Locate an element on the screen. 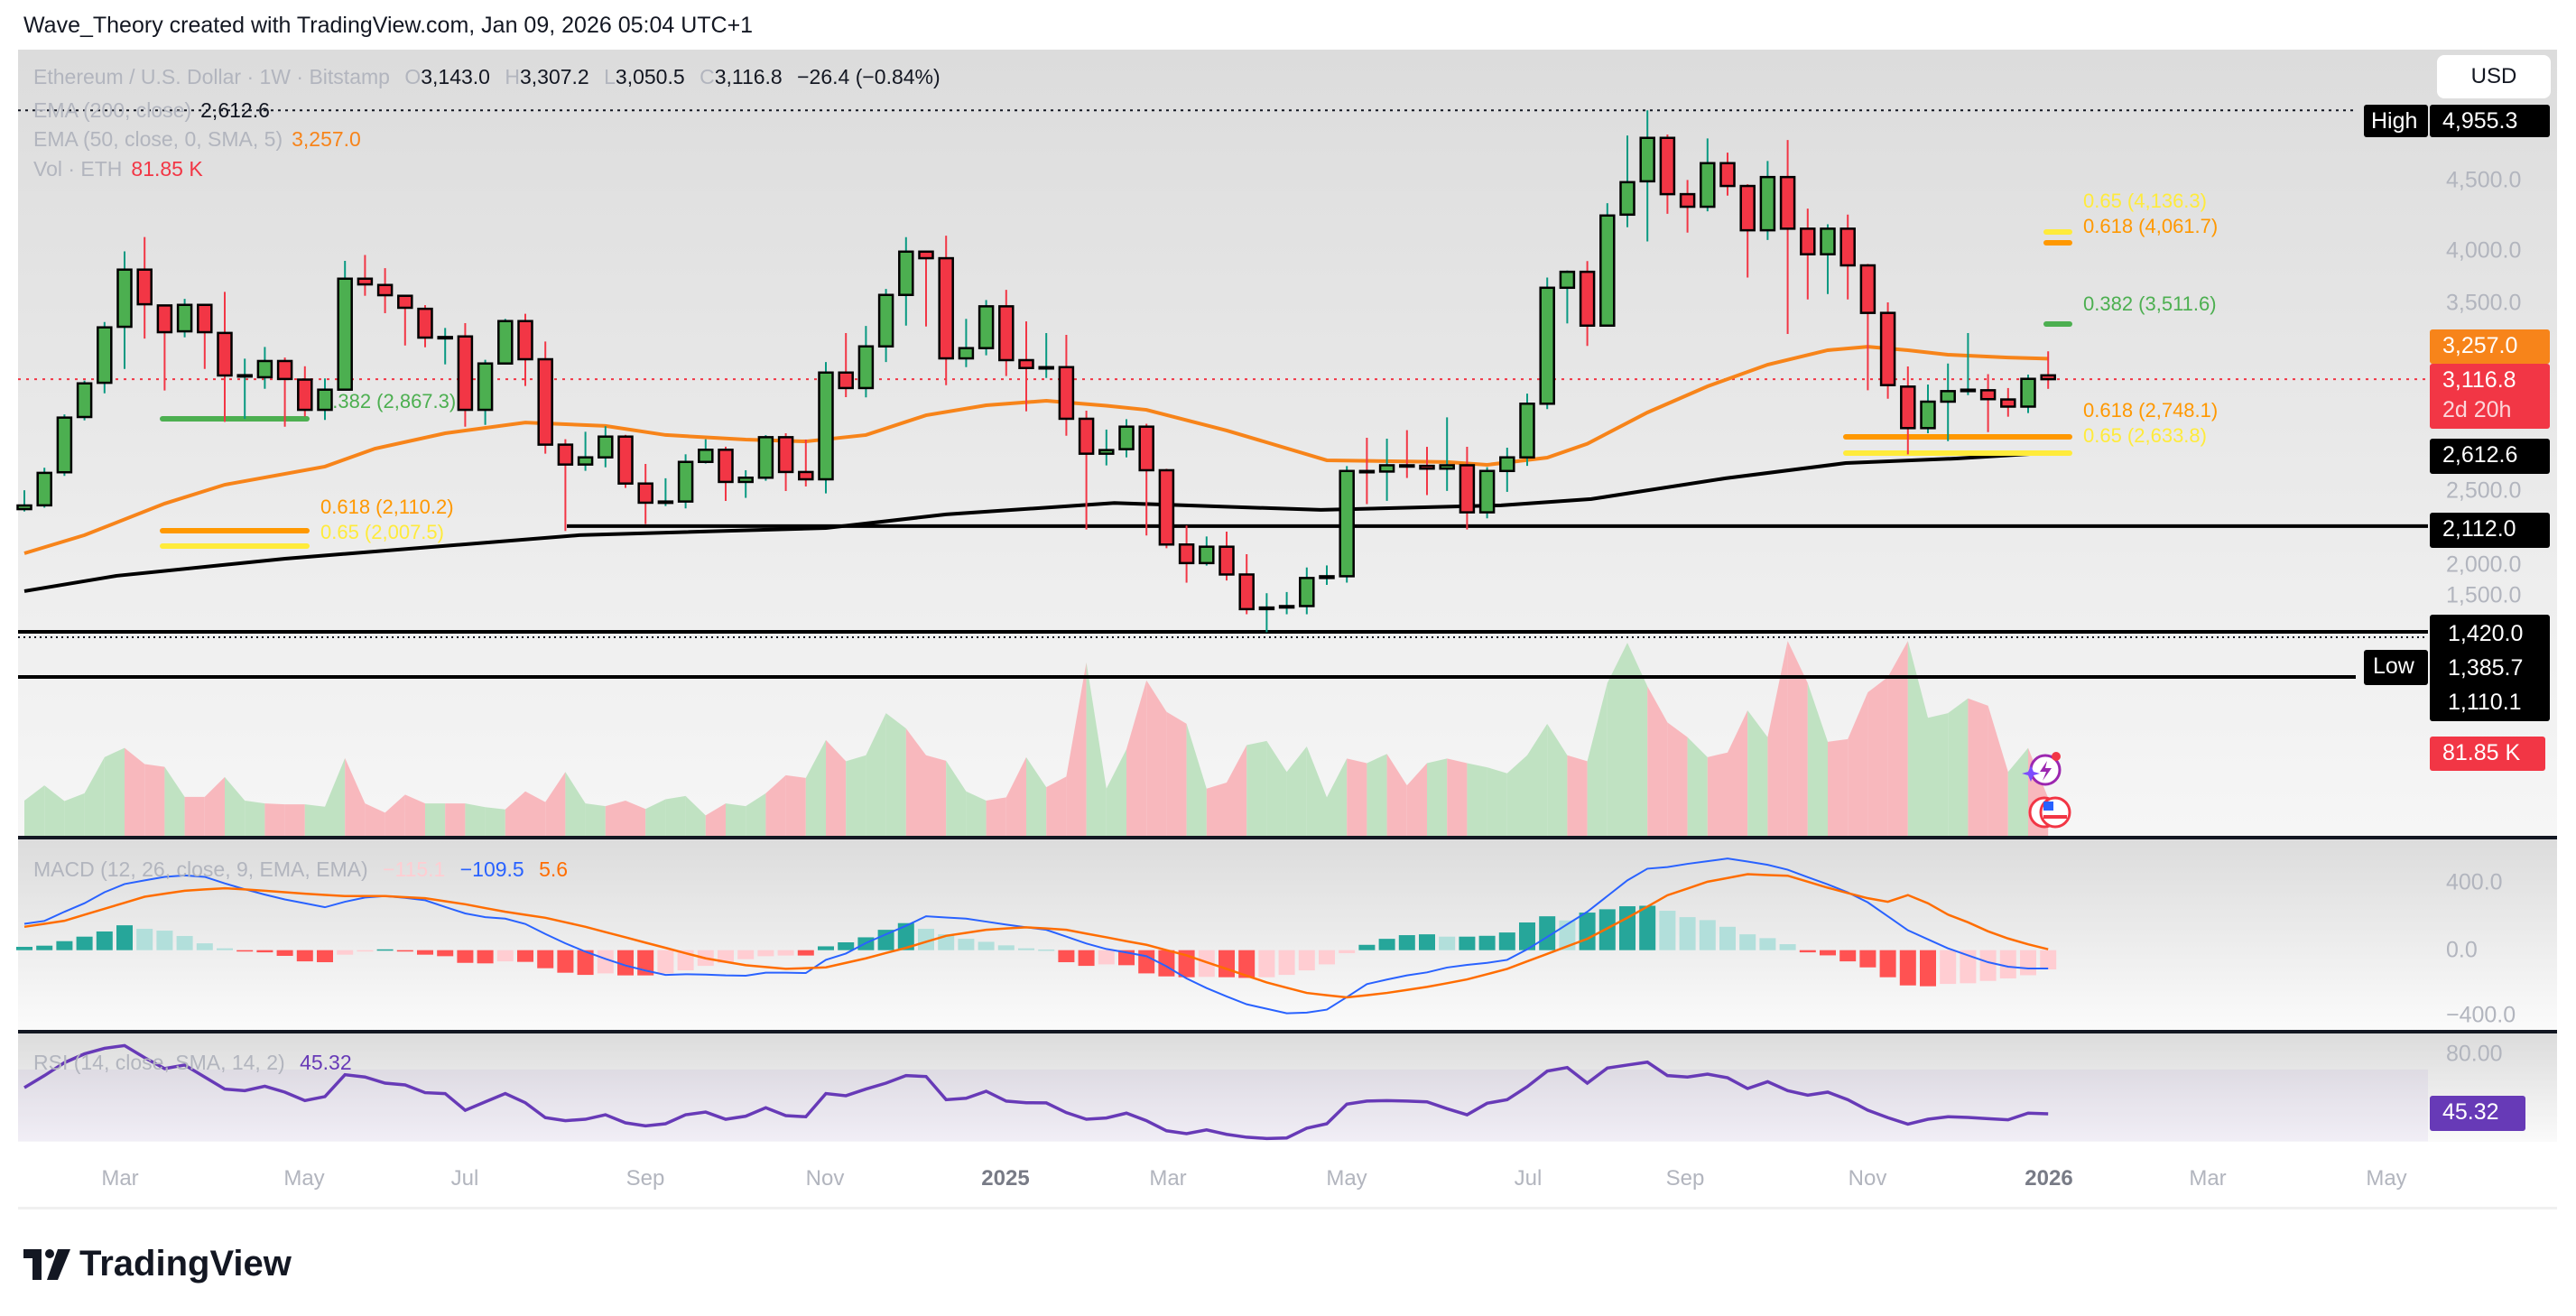 The height and width of the screenshot is (1316, 2576). volume-legend: Vol · ETH 81.85 K is located at coordinates (123, 169).